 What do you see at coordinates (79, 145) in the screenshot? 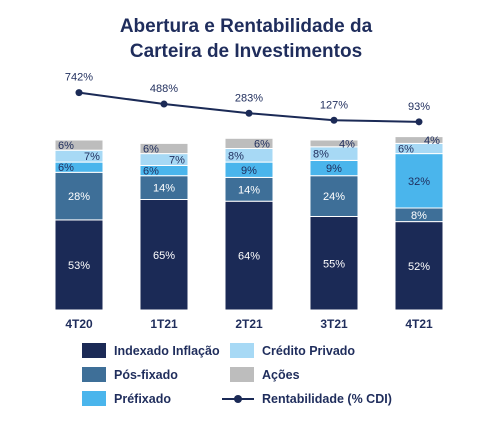
I see `bar-segment-acoes-4T20` at bounding box center [79, 145].